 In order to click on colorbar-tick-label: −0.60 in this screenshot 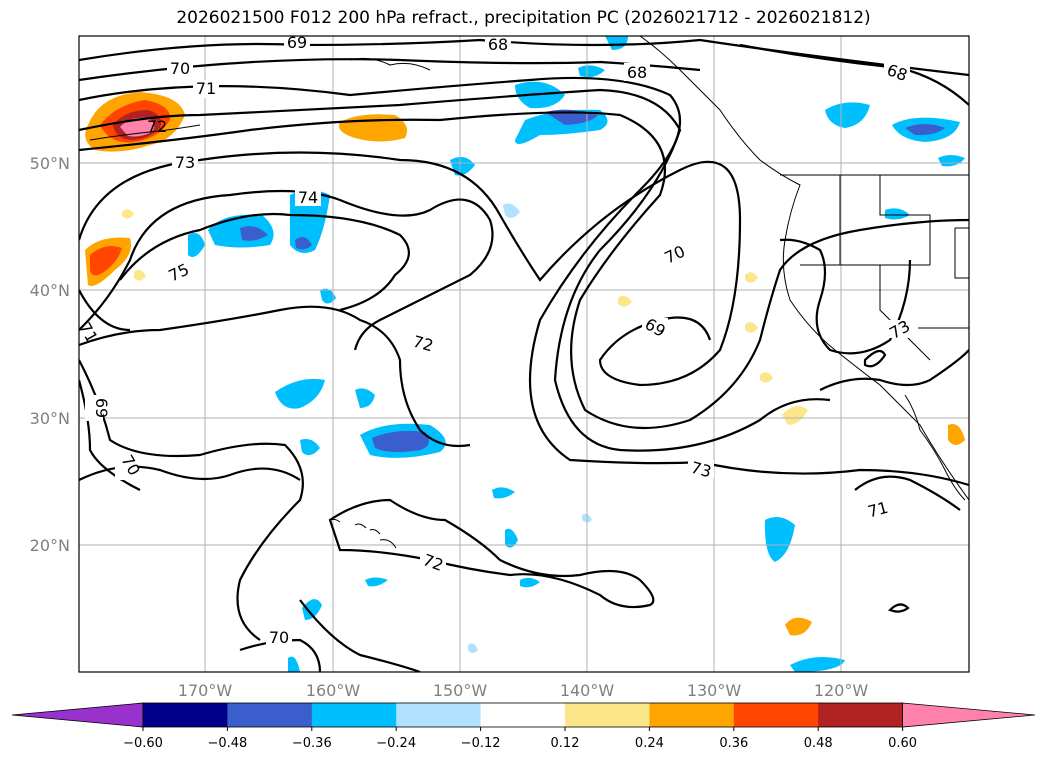, I will do `click(143, 743)`.